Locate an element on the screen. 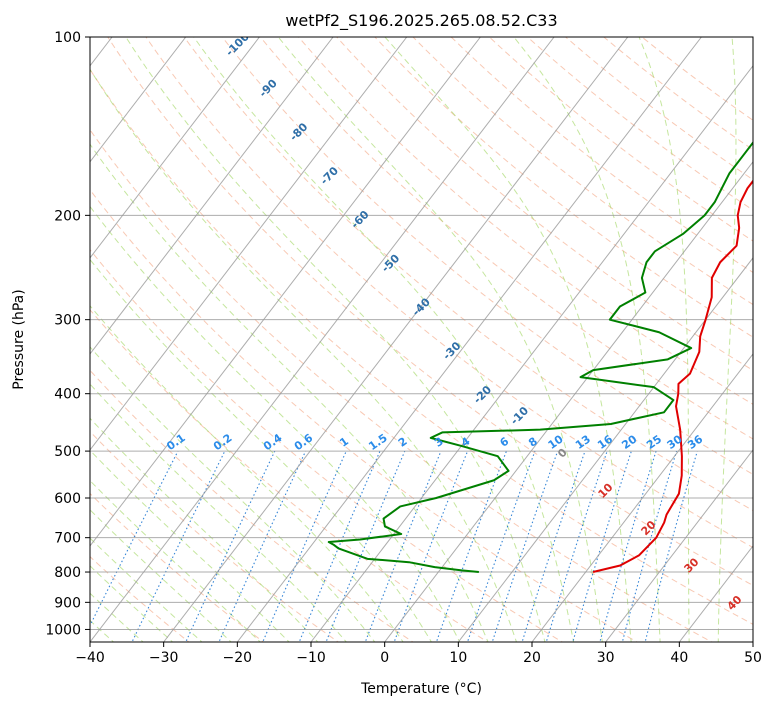  x-tick-label: 0 is located at coordinates (384, 658).